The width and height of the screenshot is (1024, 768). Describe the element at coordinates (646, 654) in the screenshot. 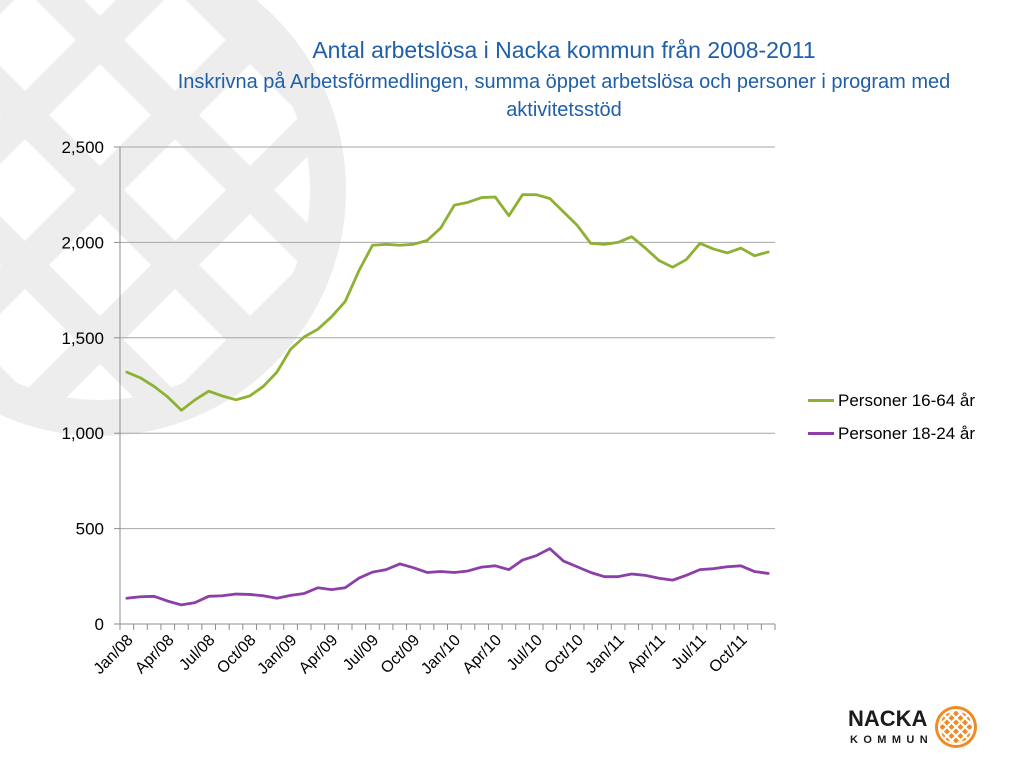

I see `x-tick-label: Apr/11` at that location.